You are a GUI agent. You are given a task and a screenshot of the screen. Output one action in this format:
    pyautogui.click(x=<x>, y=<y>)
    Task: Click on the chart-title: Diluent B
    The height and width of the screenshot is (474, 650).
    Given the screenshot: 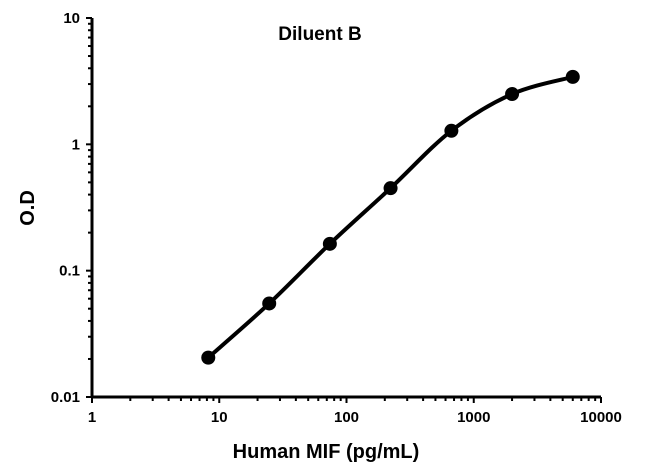 What is the action you would take?
    pyautogui.click(x=319, y=34)
    